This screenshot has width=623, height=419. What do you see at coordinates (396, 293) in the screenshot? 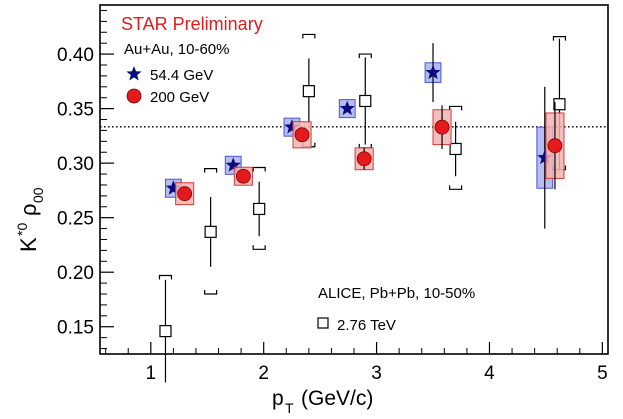
I see `annotation-alice-system: ALICE, Pb+Pb, 10-50%` at bounding box center [396, 293].